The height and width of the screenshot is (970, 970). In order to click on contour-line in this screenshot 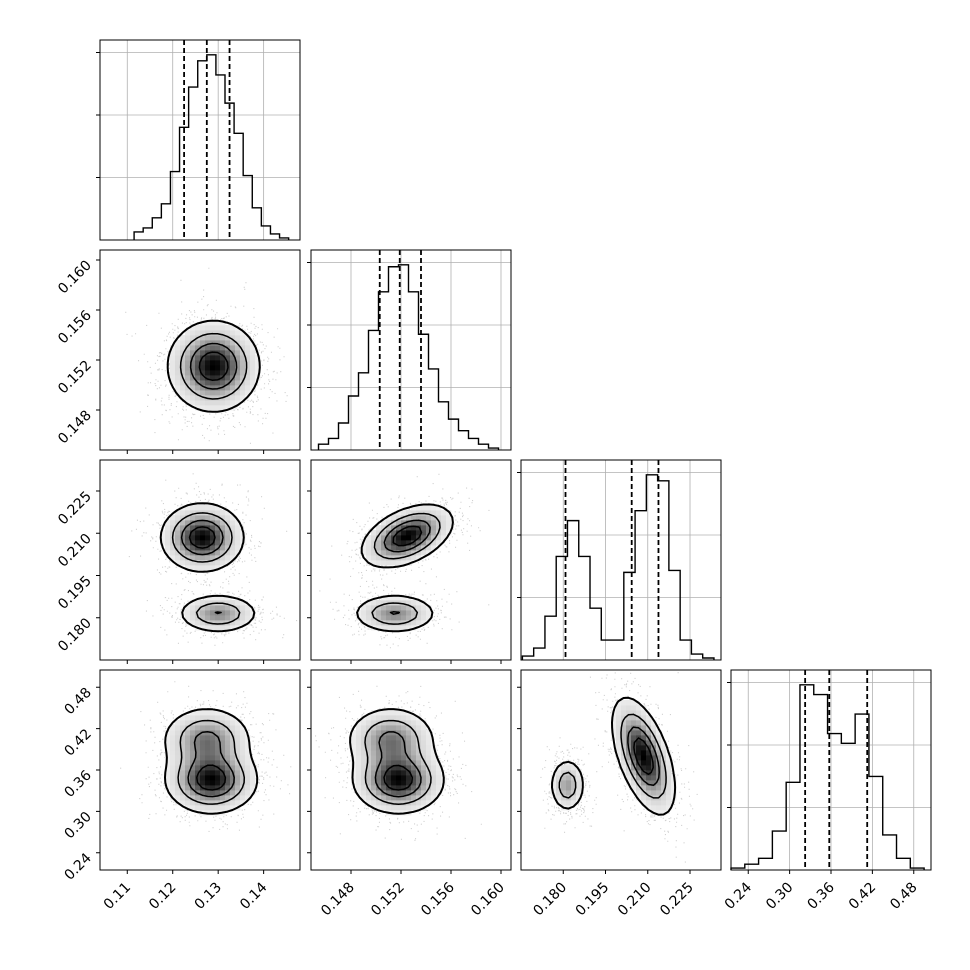, I will do `click(211, 762)`.